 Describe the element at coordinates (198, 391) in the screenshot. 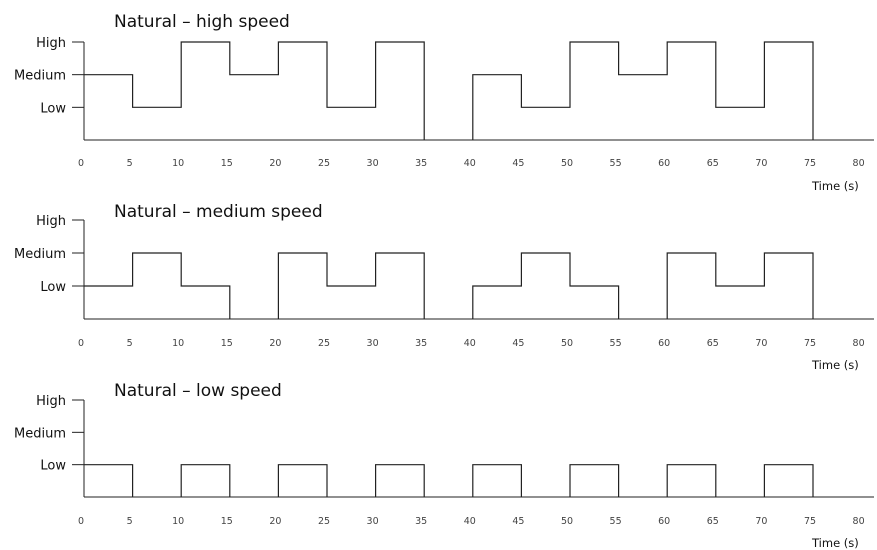

I see `chart-title: Natural – low speed` at that location.